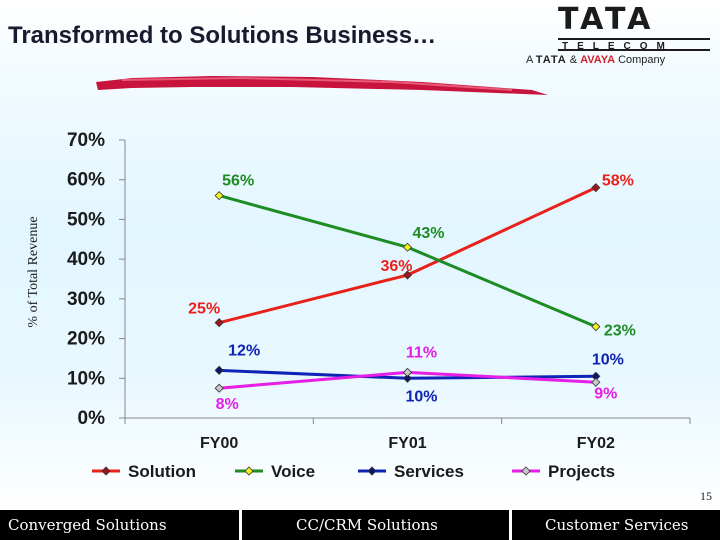  I want to click on legend-label-services: Services, so click(429, 471).